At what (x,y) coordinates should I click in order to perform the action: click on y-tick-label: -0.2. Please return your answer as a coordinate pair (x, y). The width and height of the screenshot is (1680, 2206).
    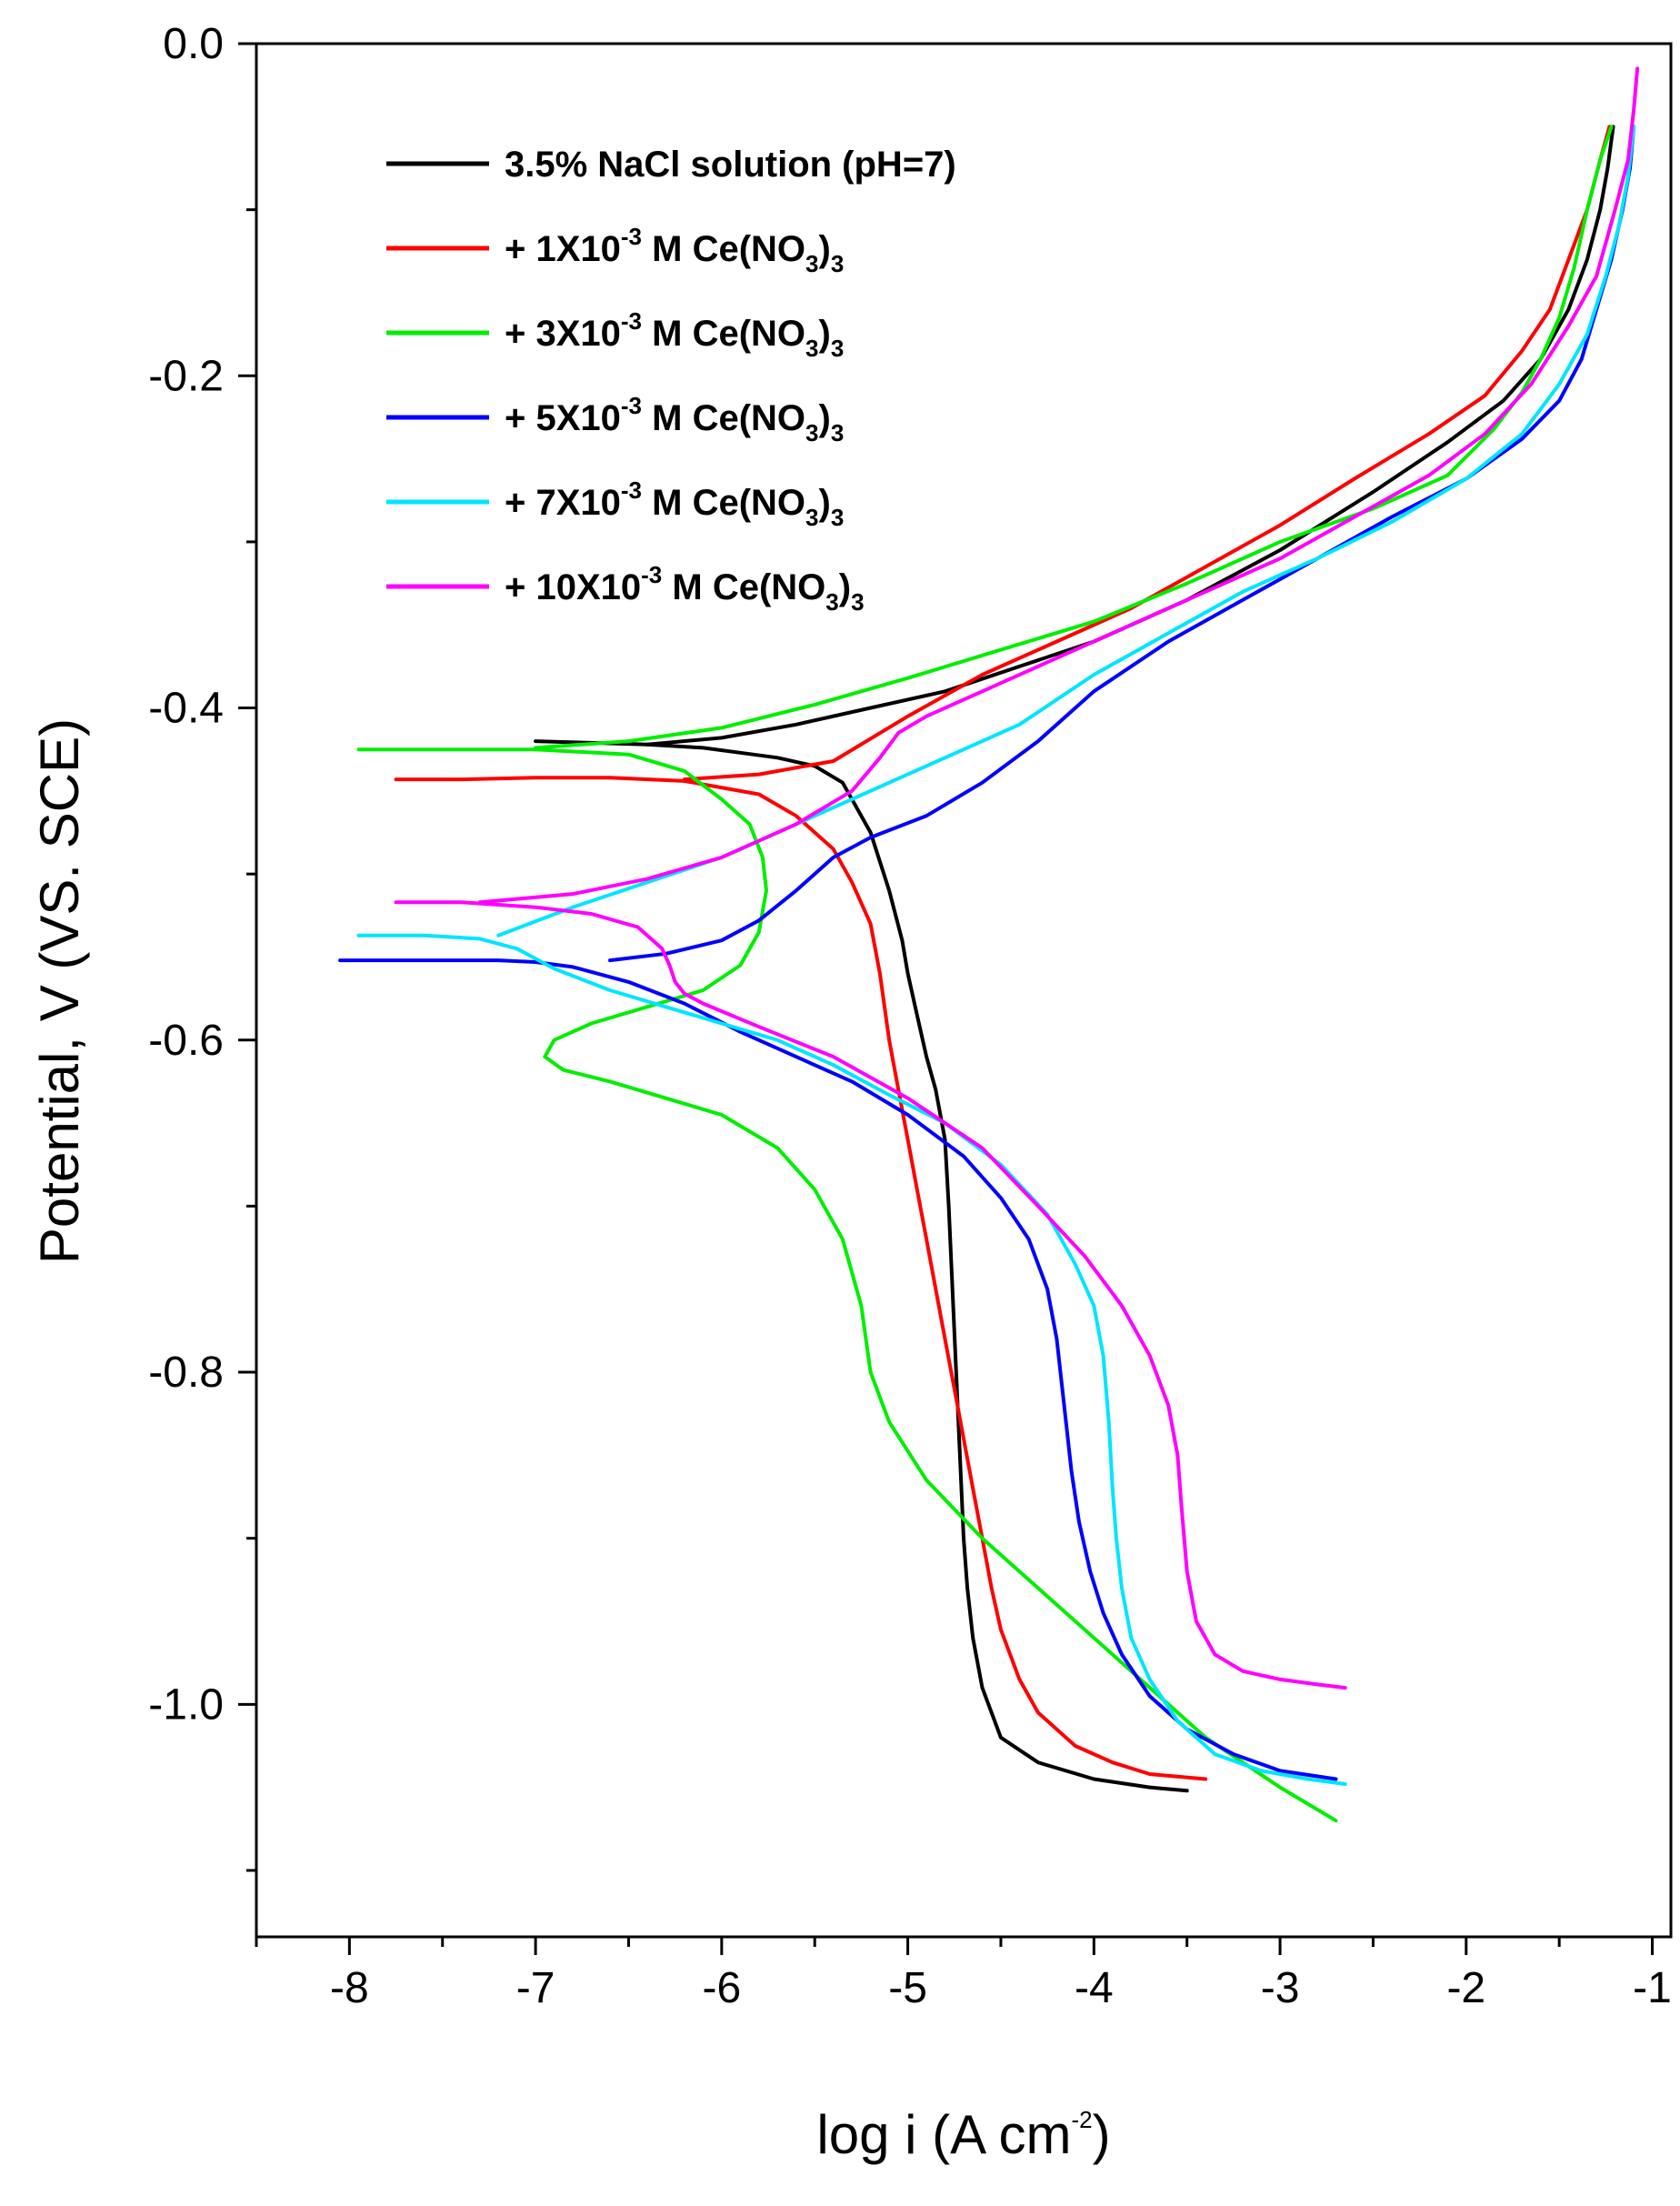
    Looking at the image, I should click on (186, 376).